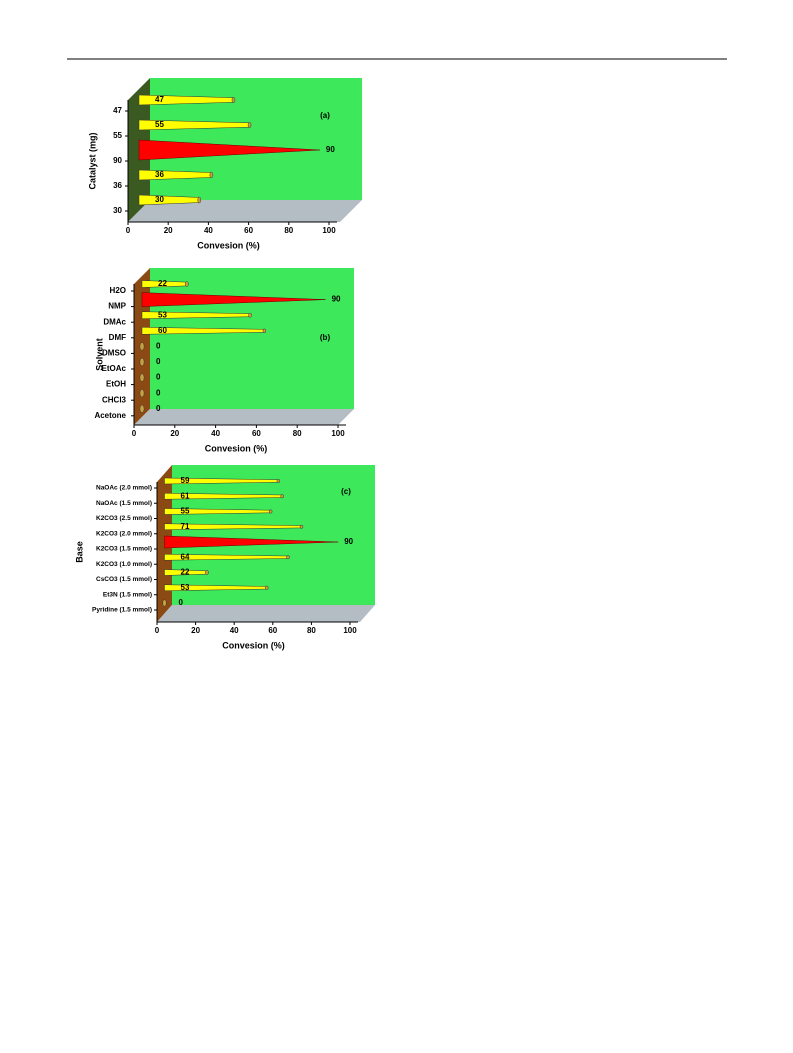 This screenshot has width=793, height=1053. Describe the element at coordinates (114, 399) in the screenshot. I see `y-tick-label: CHCl3` at that location.